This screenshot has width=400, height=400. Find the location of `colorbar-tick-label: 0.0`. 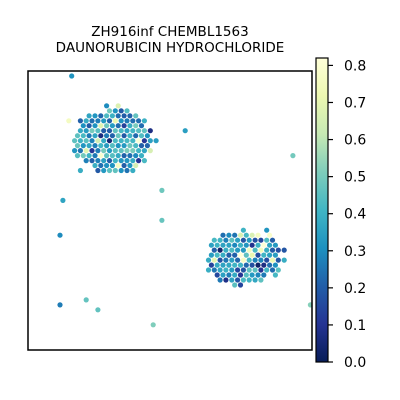

colorbar-tick-label: 0.0 is located at coordinates (355, 363).